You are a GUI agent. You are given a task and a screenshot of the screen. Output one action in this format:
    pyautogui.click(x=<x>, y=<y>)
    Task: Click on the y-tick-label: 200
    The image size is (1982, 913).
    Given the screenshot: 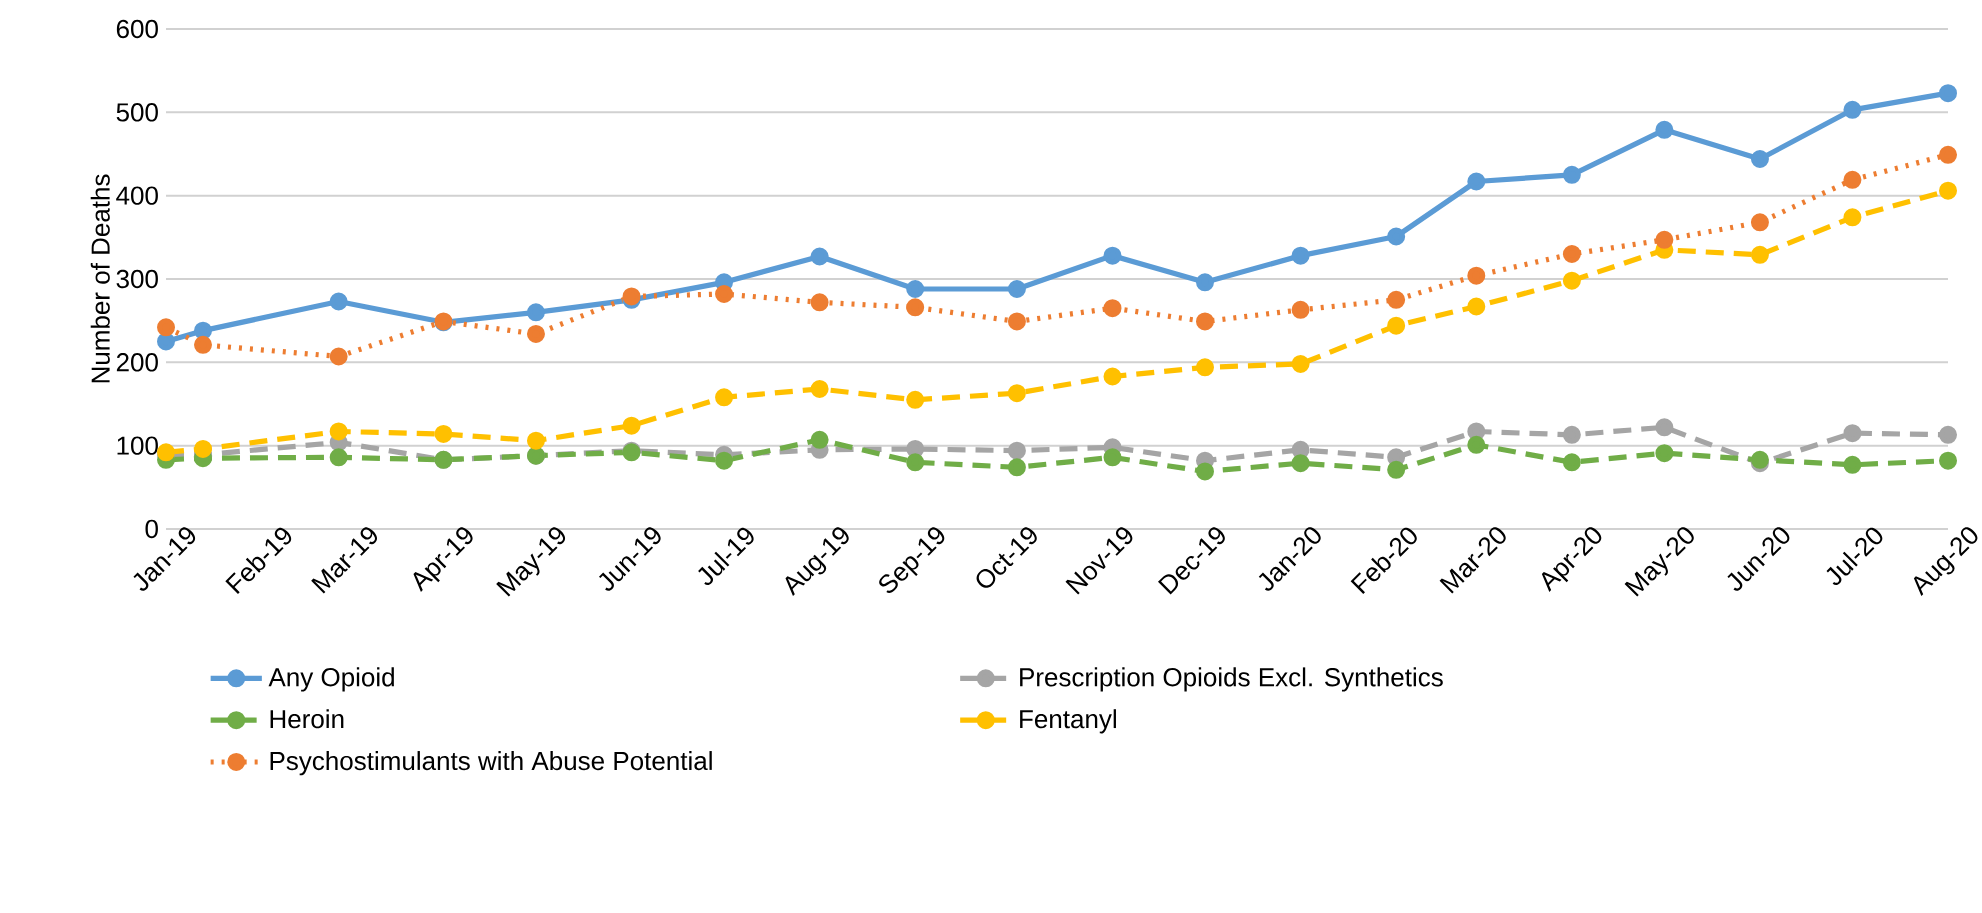 What is the action you would take?
    pyautogui.click(x=137, y=362)
    